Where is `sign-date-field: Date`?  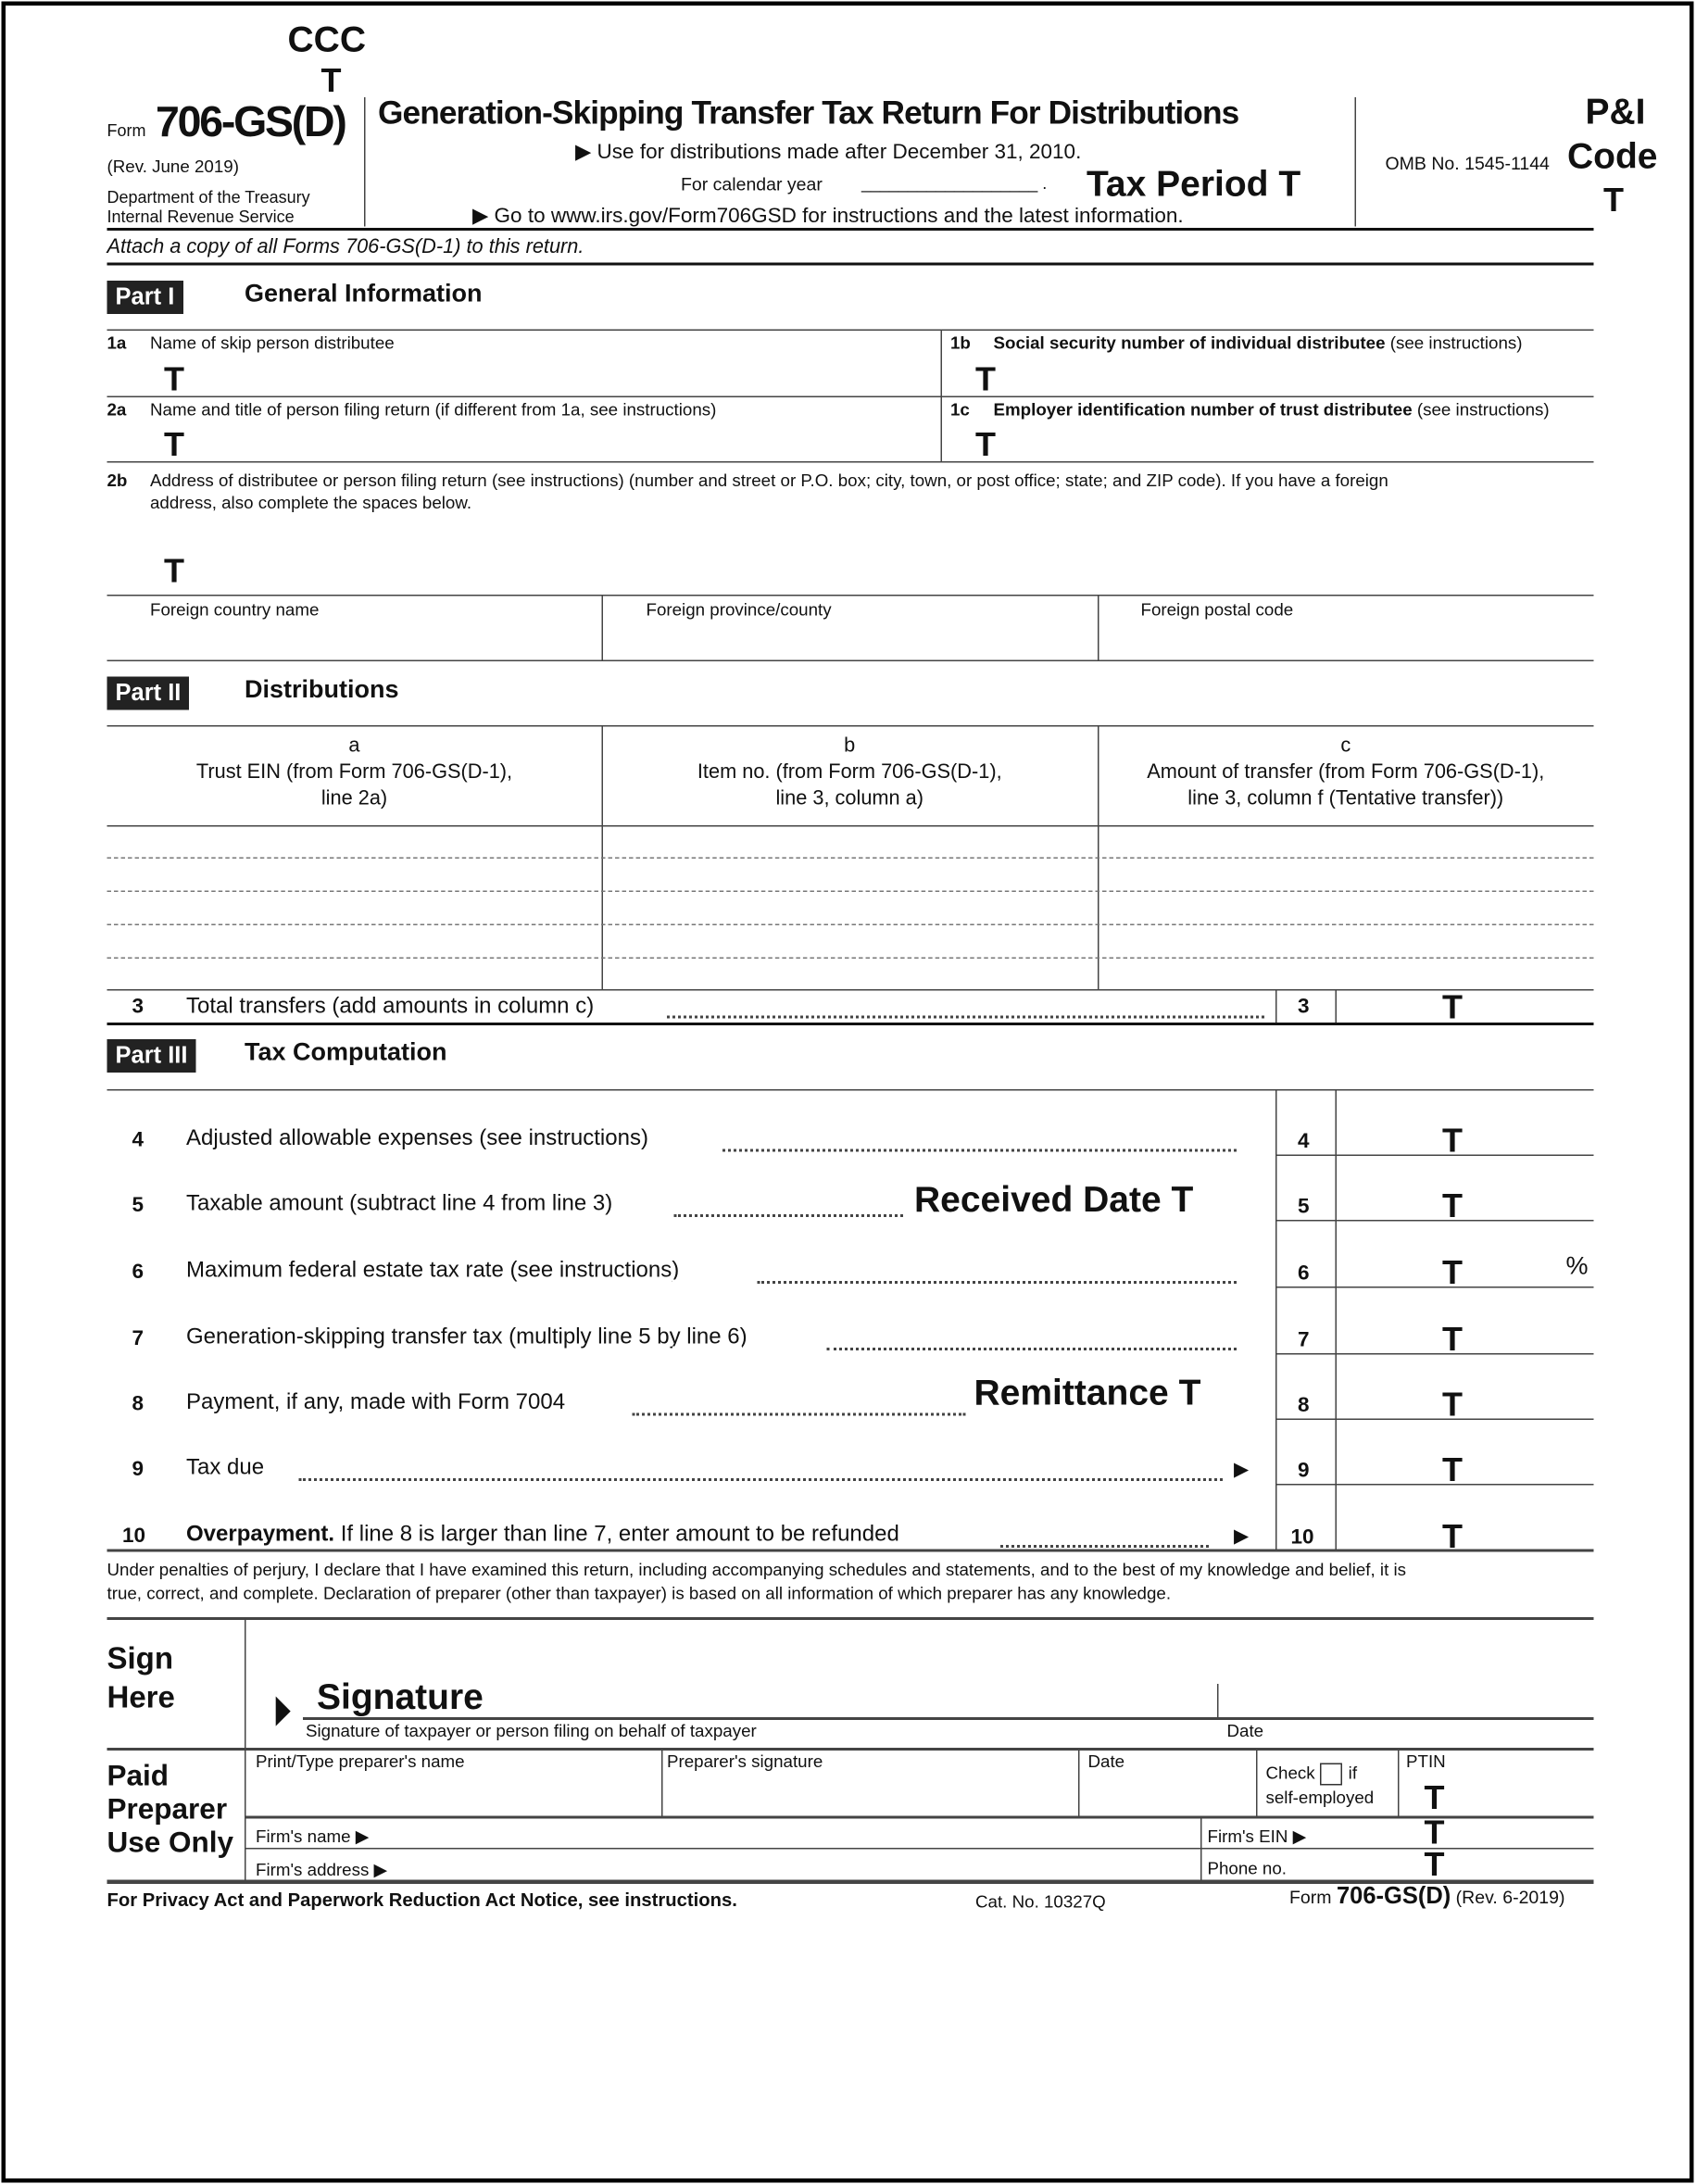 sign-date-field: Date is located at coordinates (1245, 1731).